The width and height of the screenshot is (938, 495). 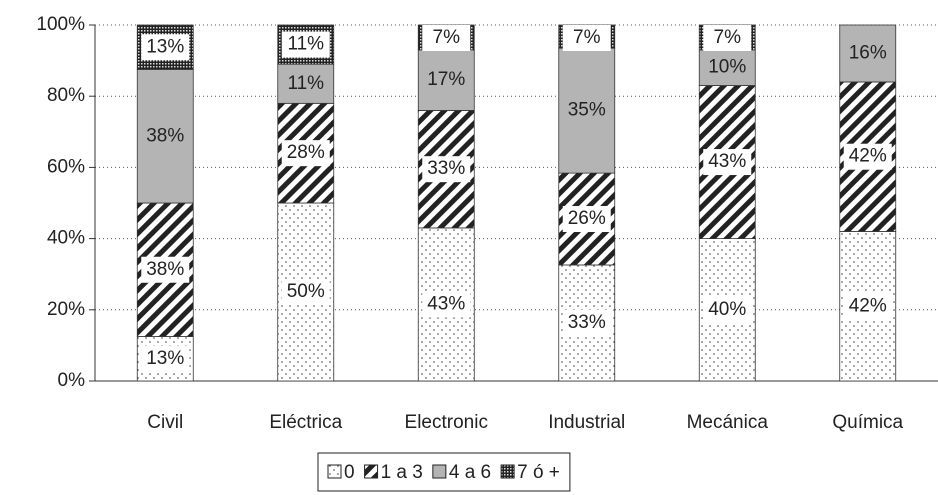 I want to click on y-tick-label: 60%, so click(x=66, y=166).